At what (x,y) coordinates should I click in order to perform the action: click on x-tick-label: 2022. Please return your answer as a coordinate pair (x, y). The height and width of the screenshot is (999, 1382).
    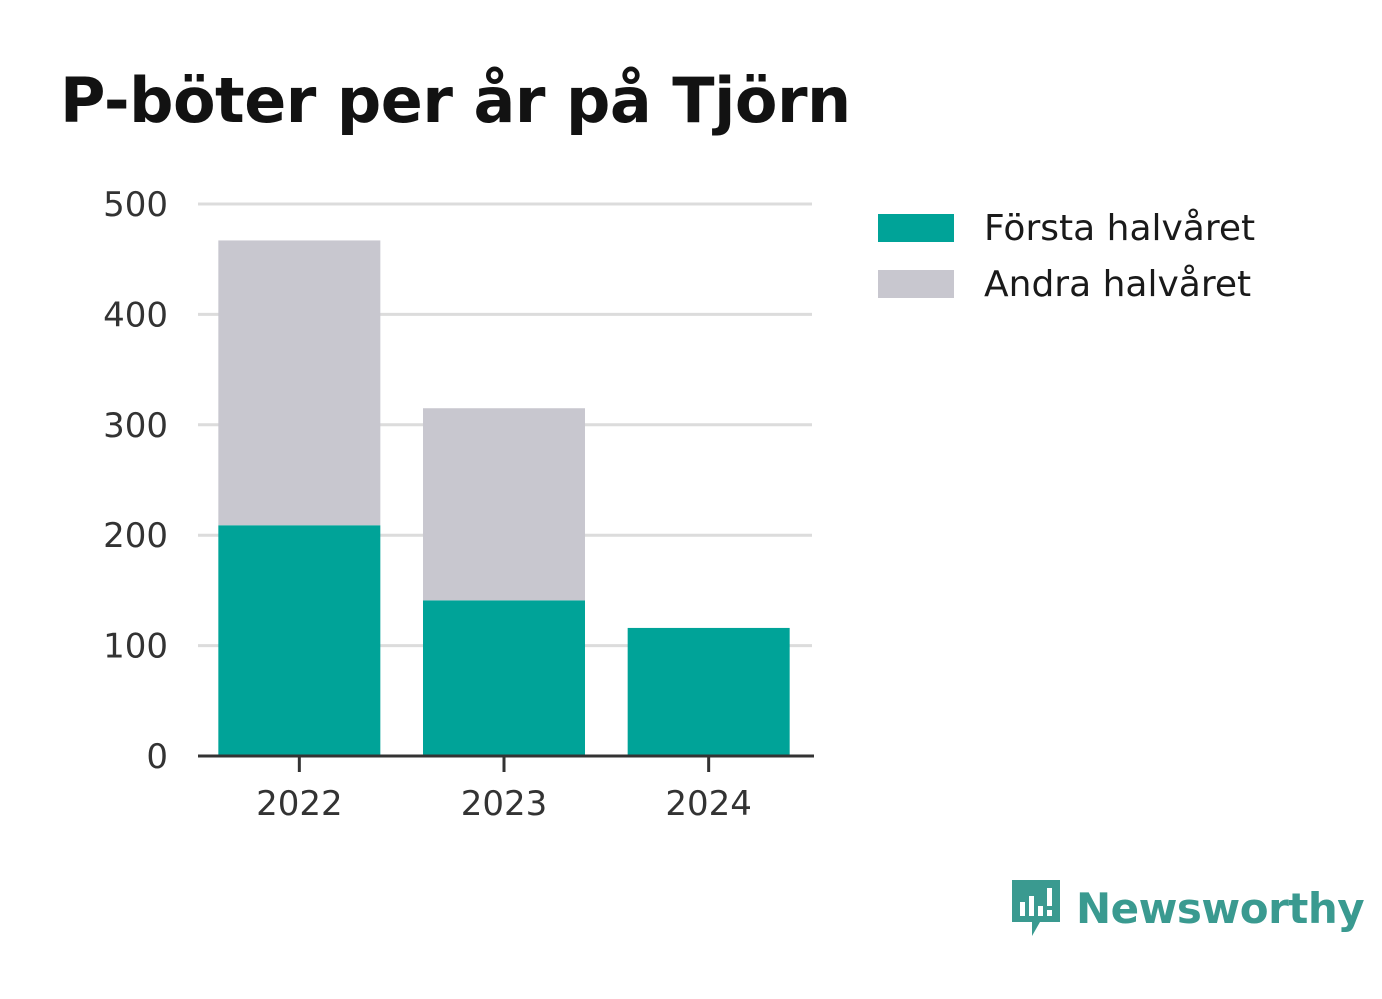
    Looking at the image, I should click on (299, 804).